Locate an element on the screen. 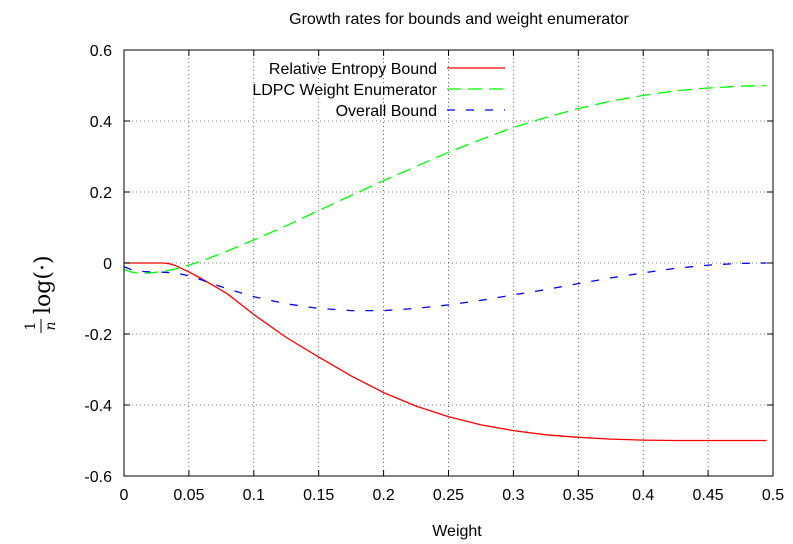 This screenshot has height=544, width=793. y-axis-label-denominator: n is located at coordinates (51, 325).